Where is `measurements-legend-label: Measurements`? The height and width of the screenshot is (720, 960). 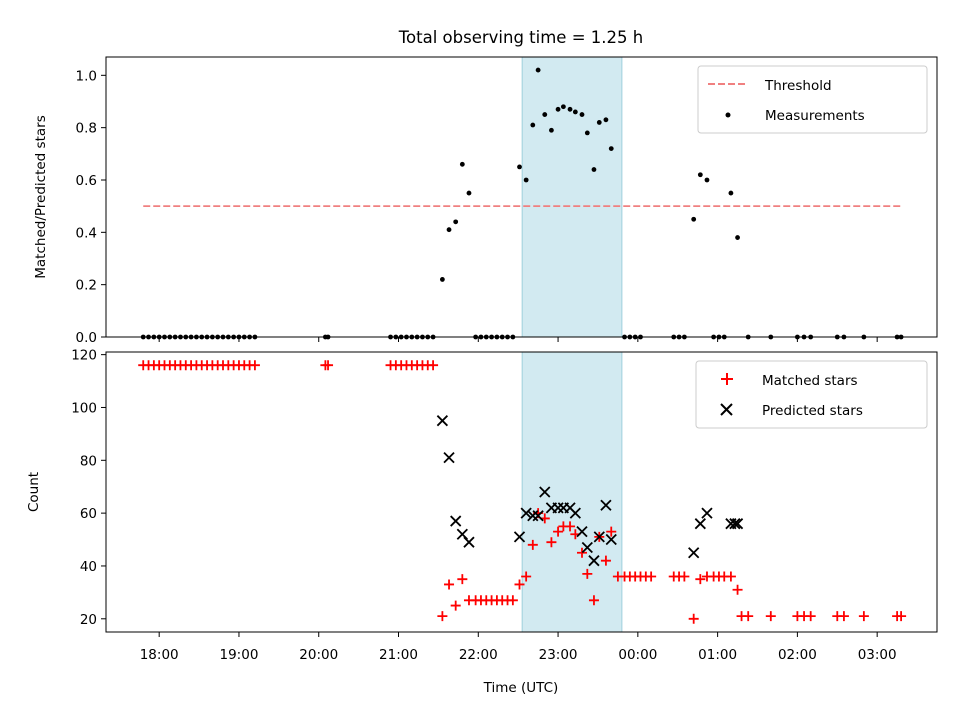
measurements-legend-label: Measurements is located at coordinates (815, 116).